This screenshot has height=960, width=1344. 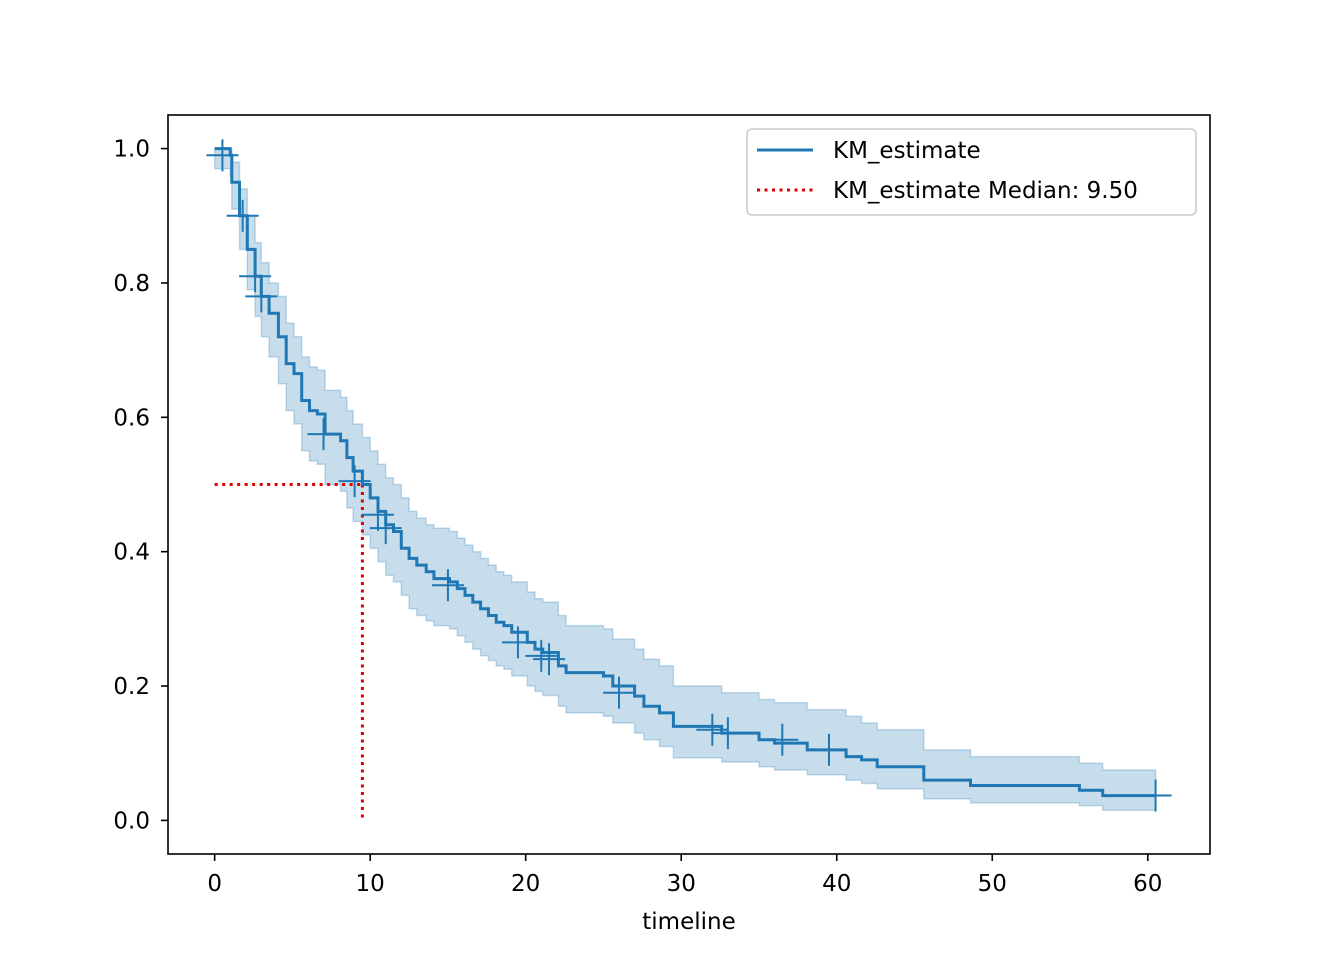 What do you see at coordinates (131, 687) in the screenshot?
I see `y-tick-label: 0.2` at bounding box center [131, 687].